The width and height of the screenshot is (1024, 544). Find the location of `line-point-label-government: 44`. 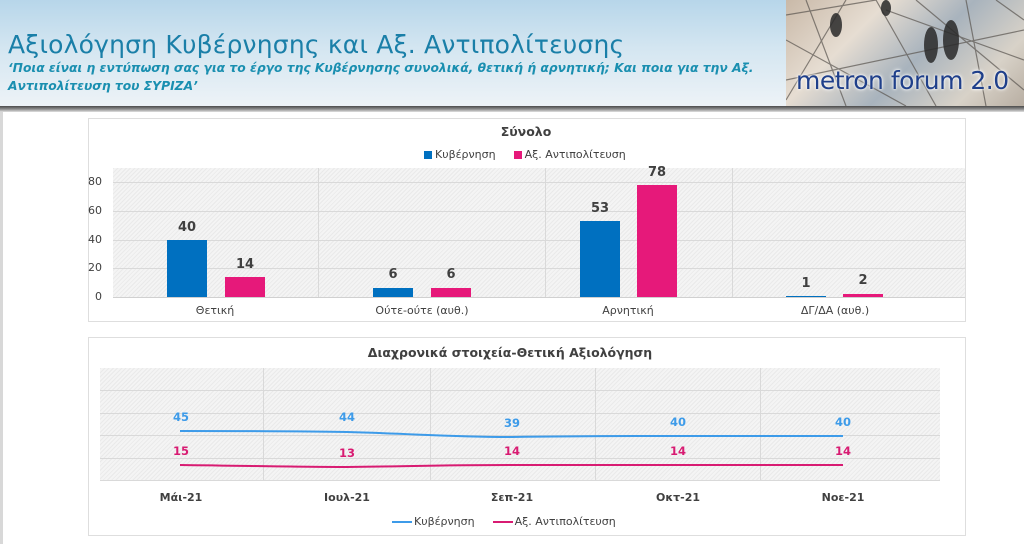

line-point-label-government: 44 is located at coordinates (347, 417).